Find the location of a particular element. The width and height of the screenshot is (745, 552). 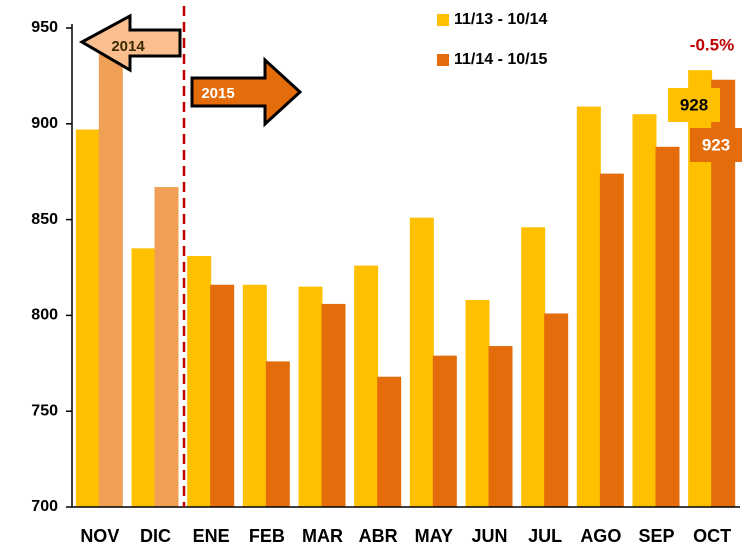

x-tick-label: MAY is located at coordinates (434, 536).